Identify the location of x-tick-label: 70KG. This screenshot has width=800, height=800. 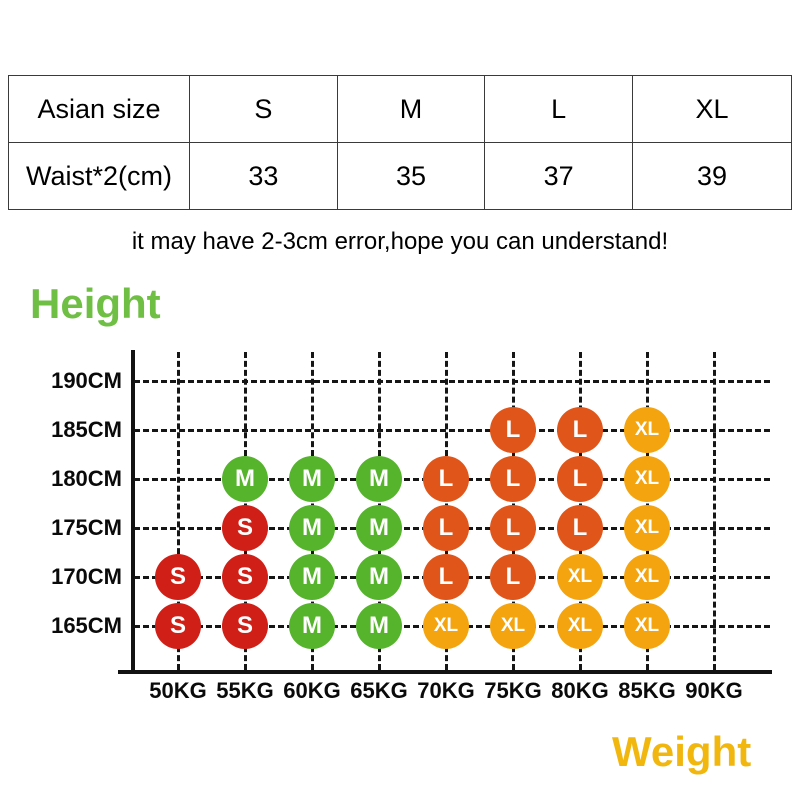
(446, 690).